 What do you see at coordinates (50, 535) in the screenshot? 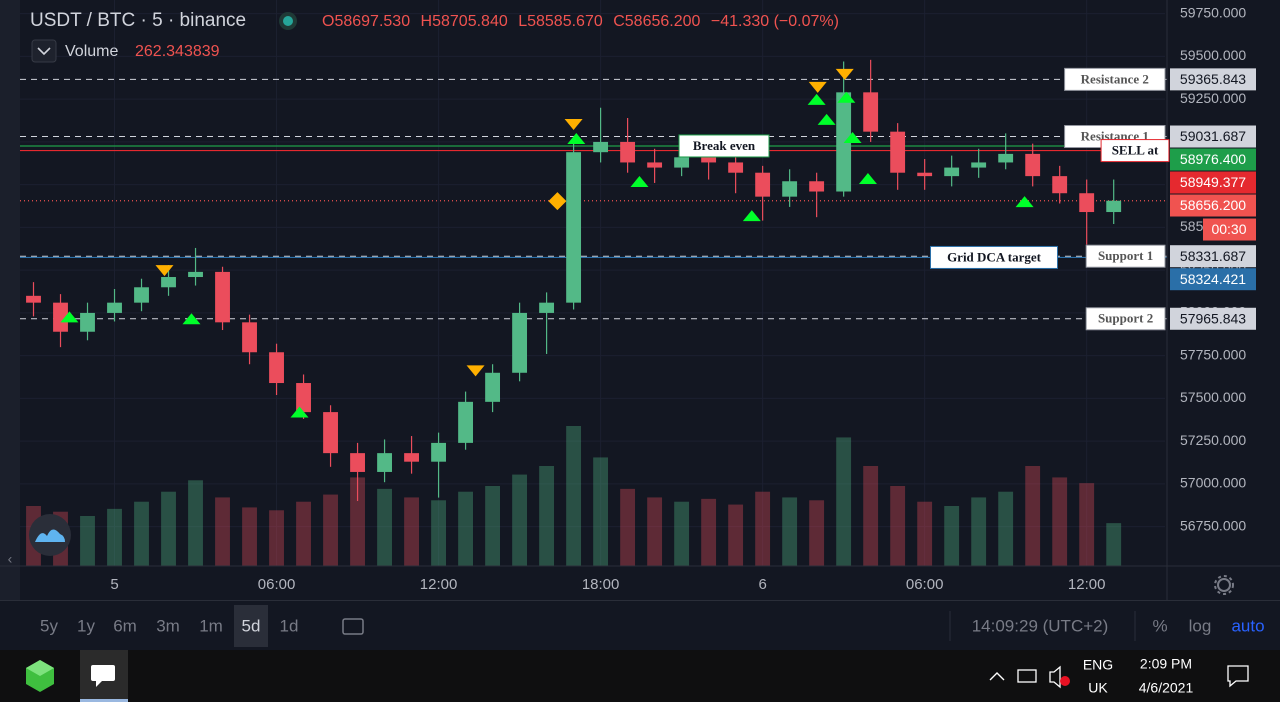
I see `logo-cloud` at bounding box center [50, 535].